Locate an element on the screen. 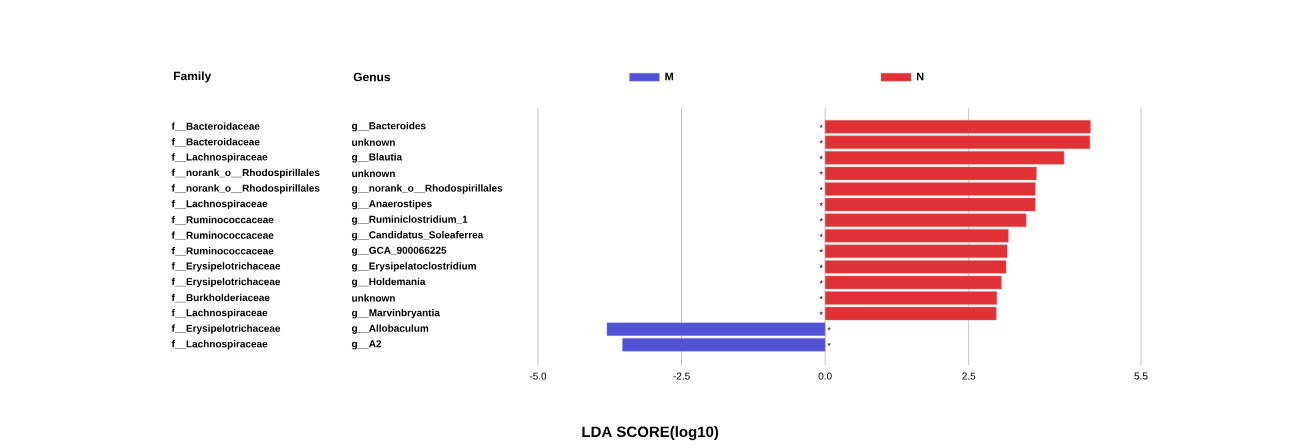 The image size is (1290, 448). y-tick-label: g__Erysipelatoclostridium is located at coordinates (413, 267).